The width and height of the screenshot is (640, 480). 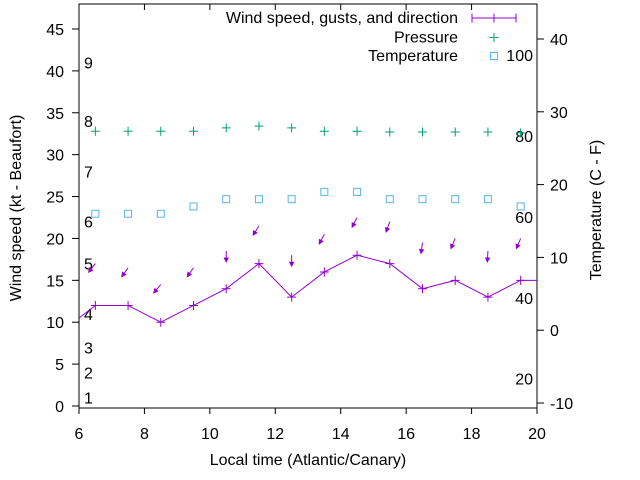 What do you see at coordinates (55, 156) in the screenshot?
I see `y-left-tick-label: 30` at bounding box center [55, 156].